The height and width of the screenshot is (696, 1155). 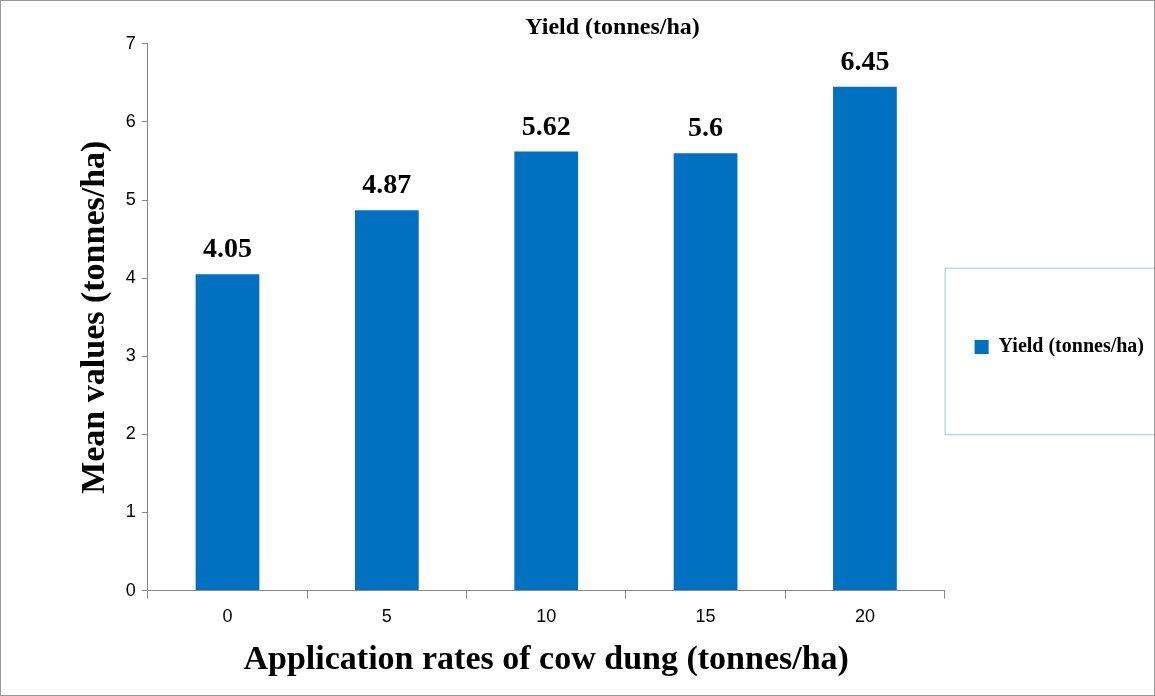 What do you see at coordinates (387, 184) in the screenshot?
I see `data-label: 4.87` at bounding box center [387, 184].